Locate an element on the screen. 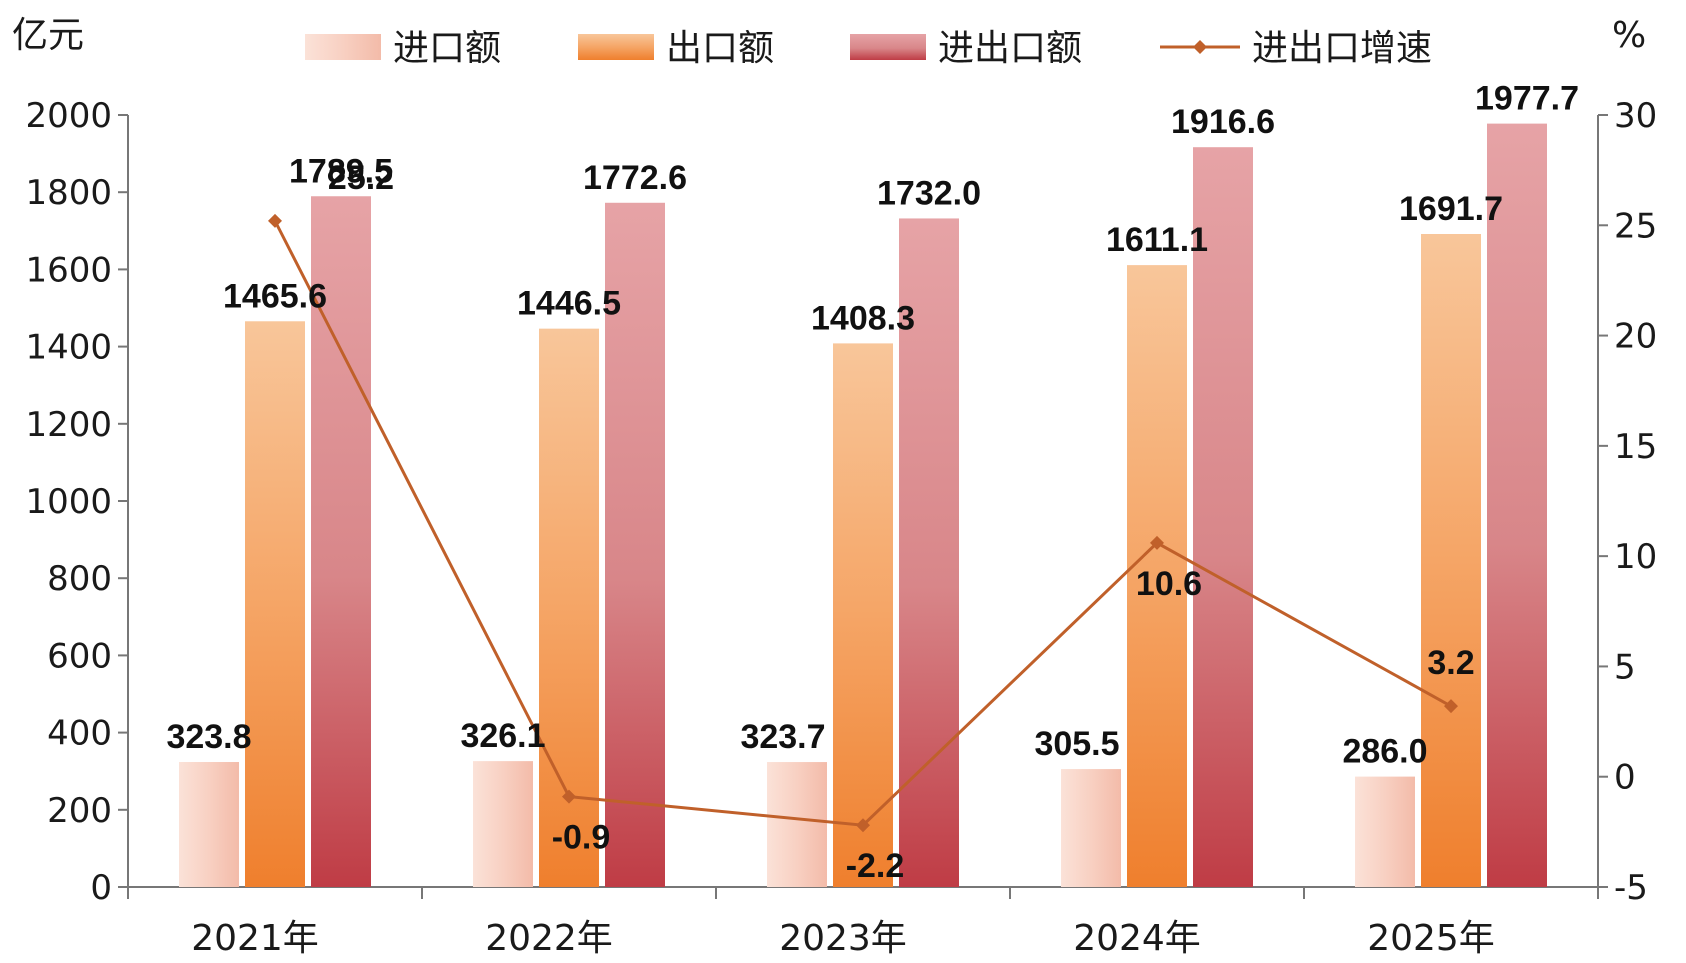  legend-label: 进出口增速 is located at coordinates (1342, 48).